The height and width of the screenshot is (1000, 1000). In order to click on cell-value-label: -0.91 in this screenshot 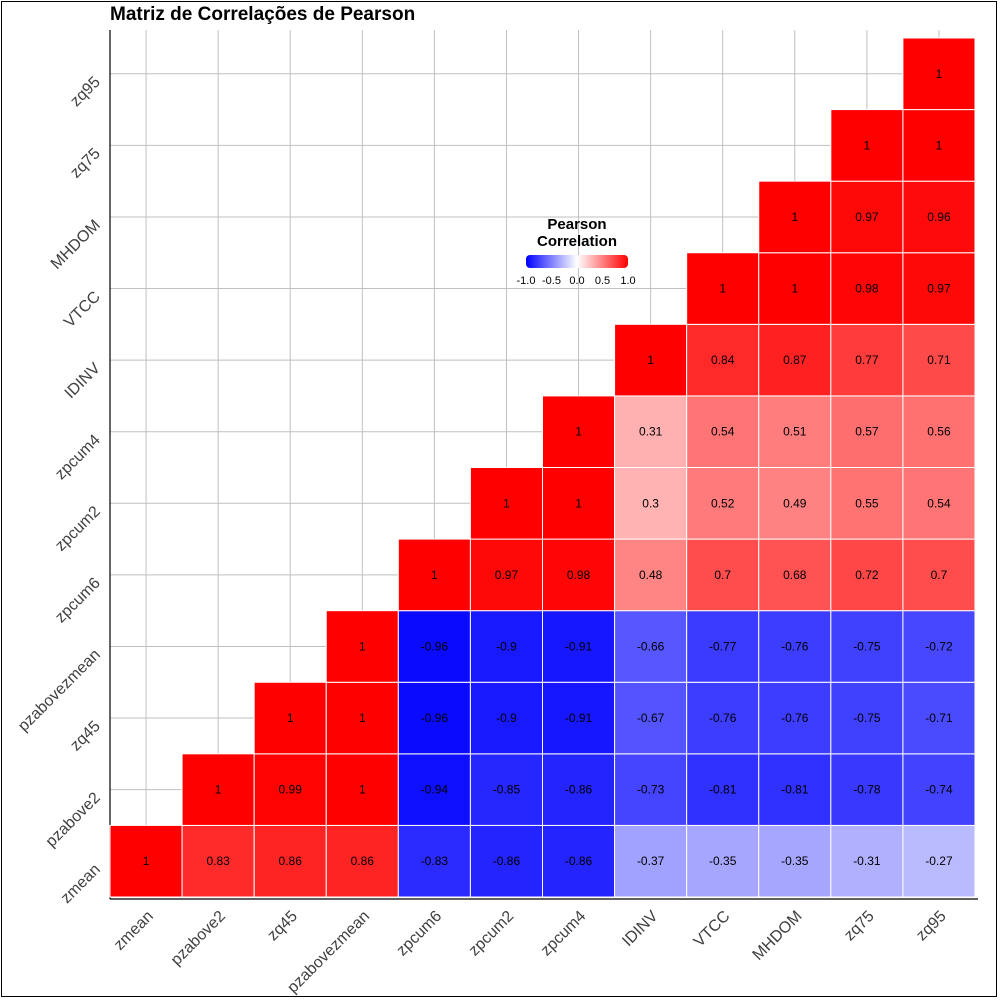, I will do `click(579, 718)`.